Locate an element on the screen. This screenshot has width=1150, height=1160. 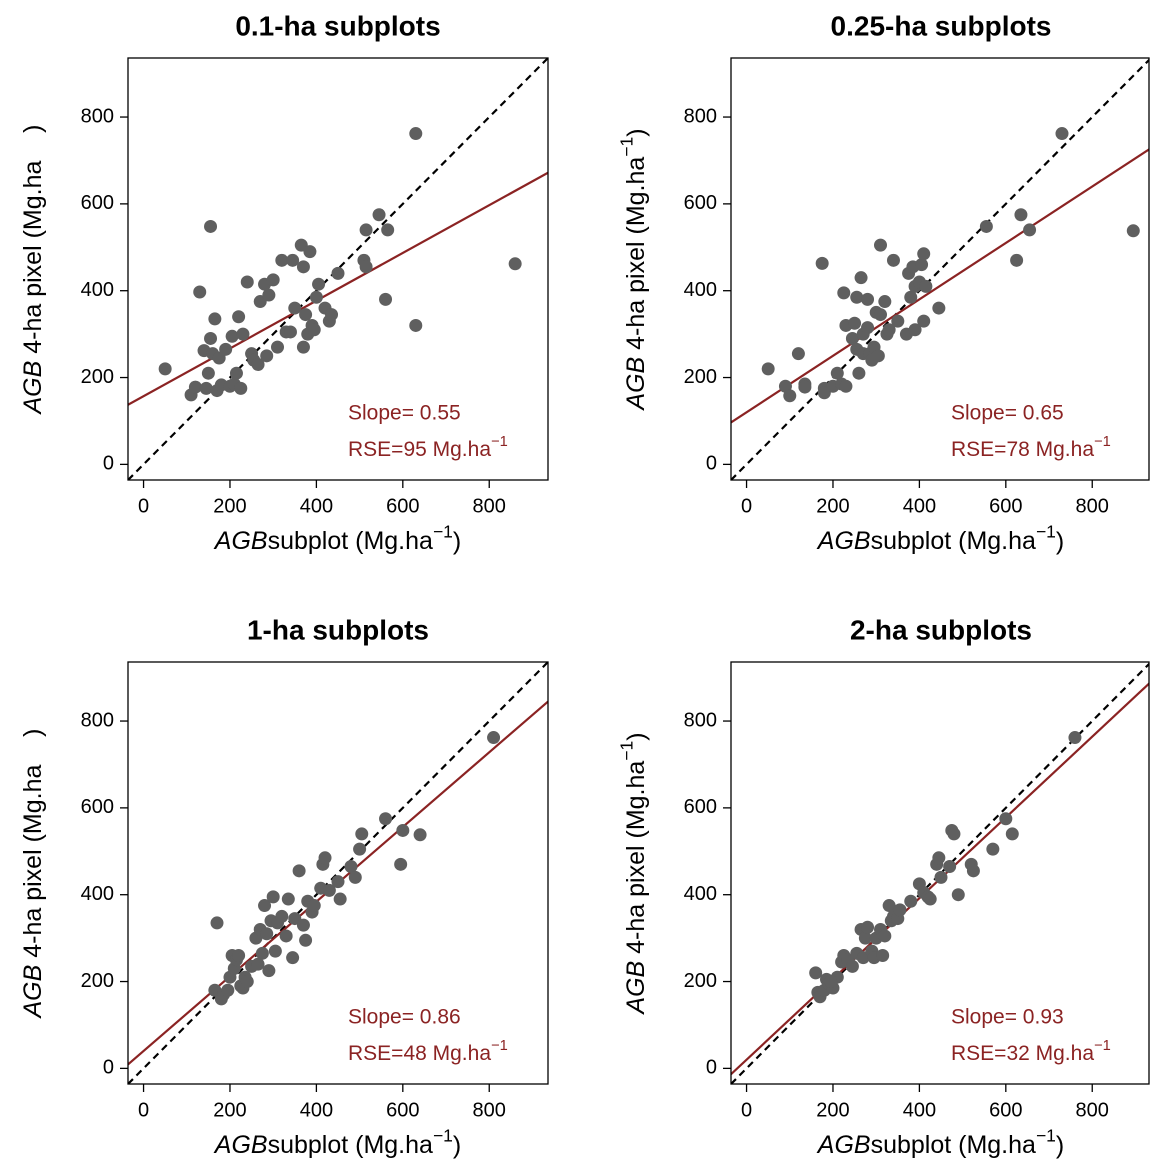
x-tick-label: 400 is located at coordinates (919, 506).